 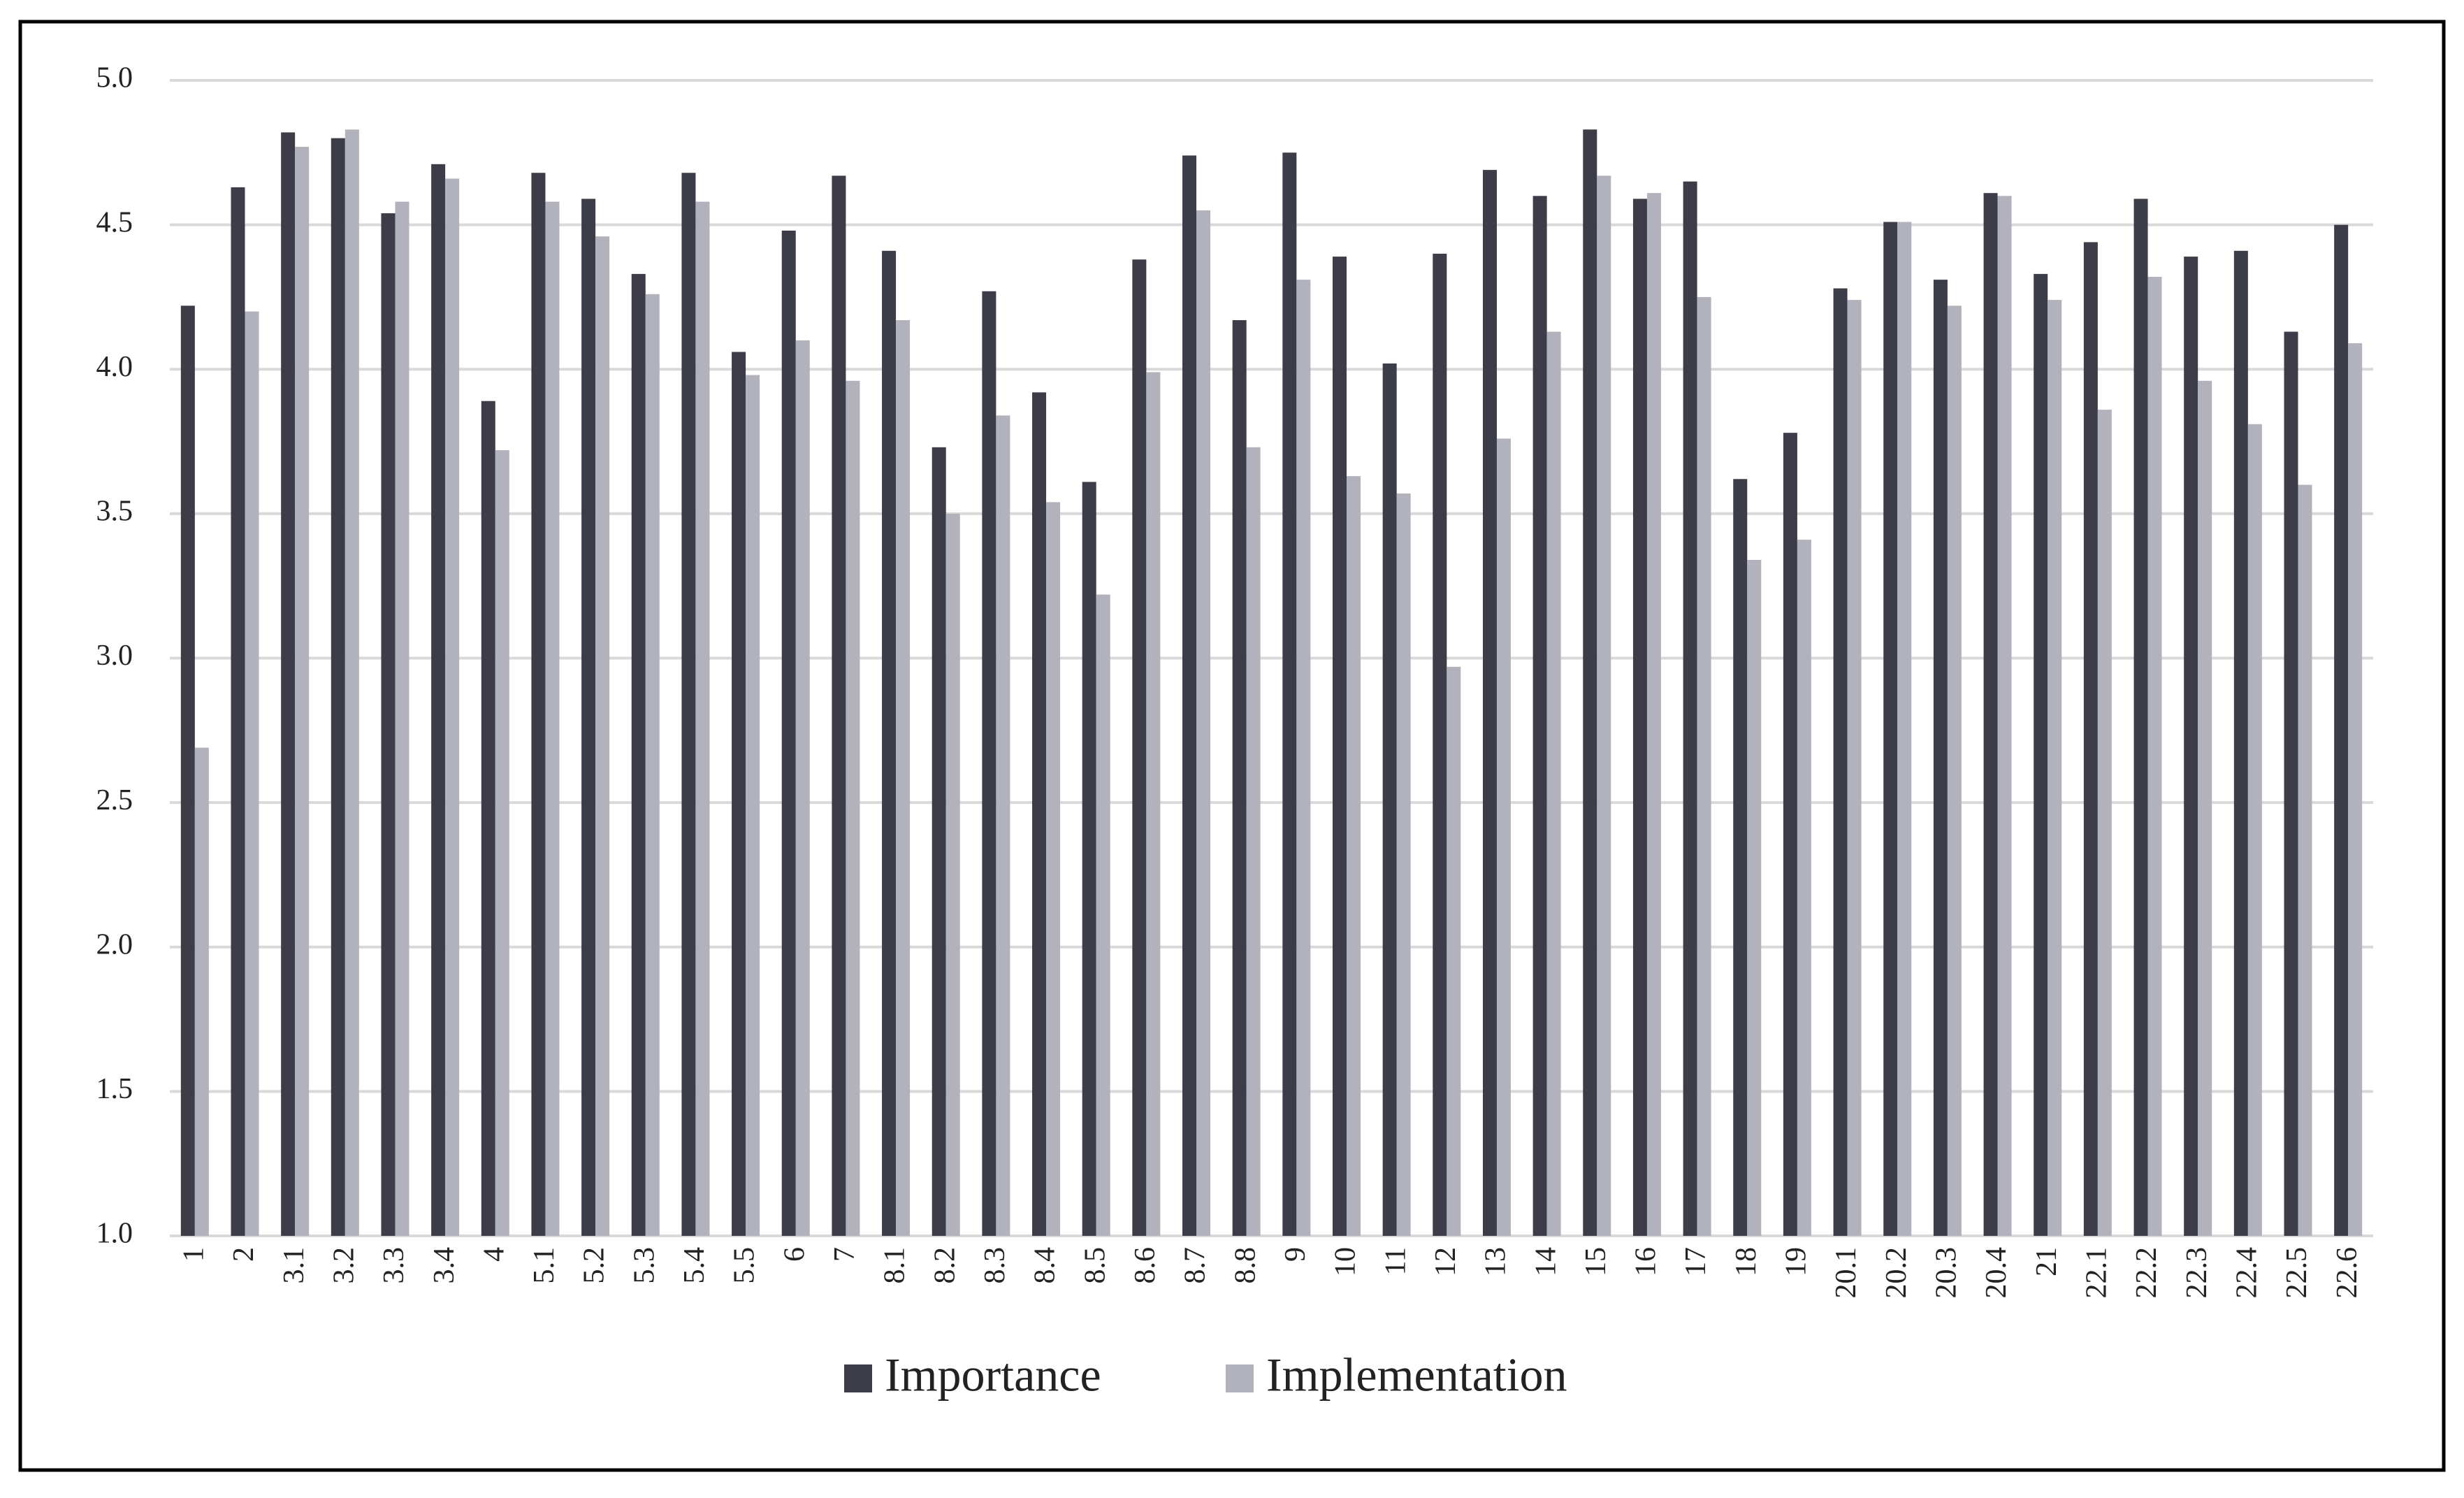 I want to click on x-tick-label: 22.1, so click(x=2097, y=1273).